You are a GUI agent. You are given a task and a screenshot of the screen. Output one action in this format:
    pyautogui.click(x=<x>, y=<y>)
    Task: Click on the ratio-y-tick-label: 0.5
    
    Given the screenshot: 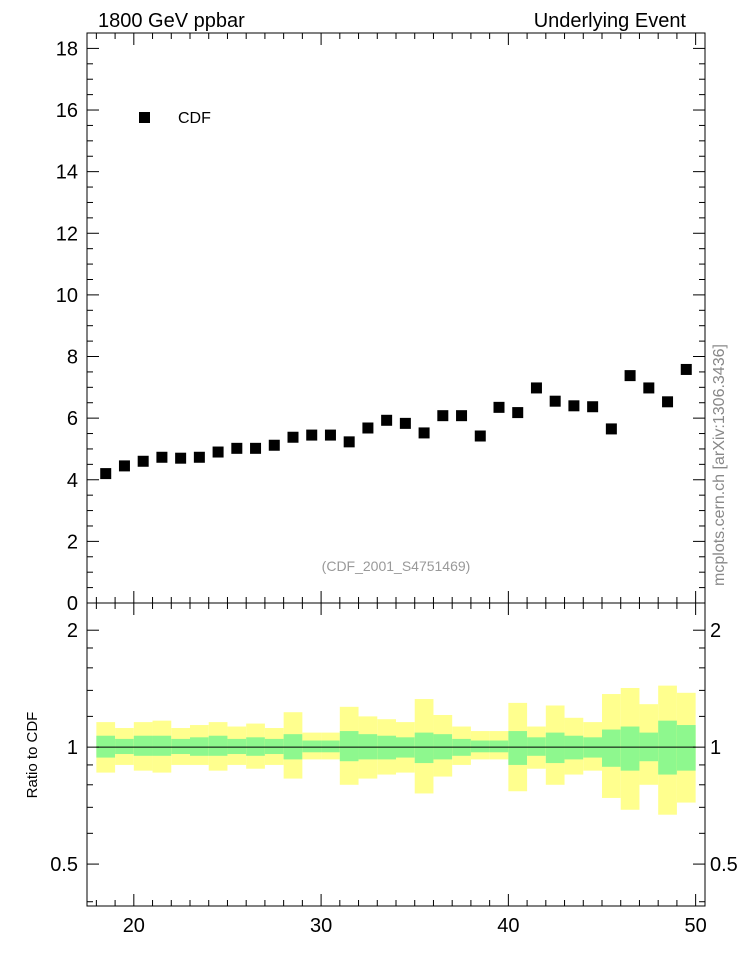 What is the action you would take?
    pyautogui.click(x=64, y=865)
    